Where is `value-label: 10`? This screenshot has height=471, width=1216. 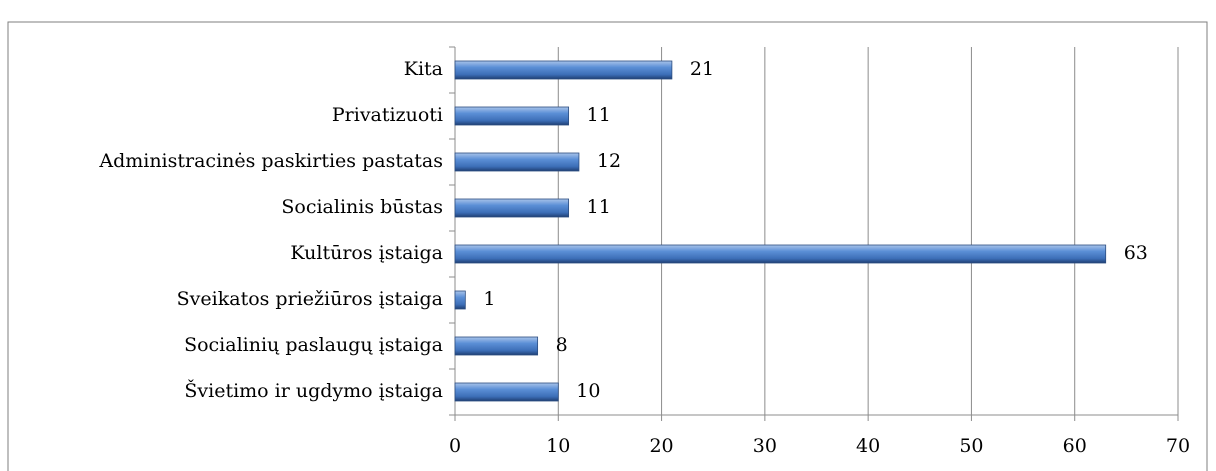
value-label: 10 is located at coordinates (588, 391).